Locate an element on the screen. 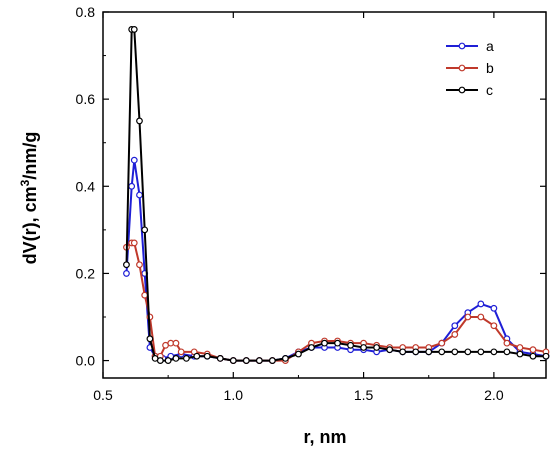 The image size is (550, 456). legend-label: b is located at coordinates (490, 68).